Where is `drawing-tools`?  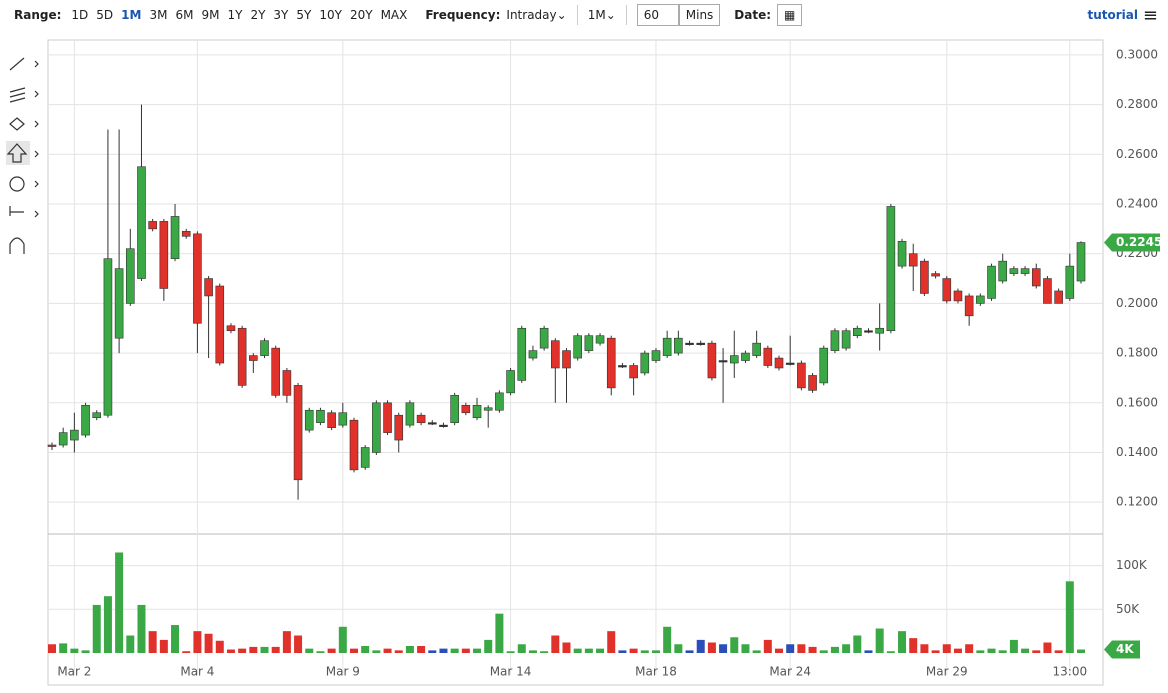 drawing-tools is located at coordinates (22, 155).